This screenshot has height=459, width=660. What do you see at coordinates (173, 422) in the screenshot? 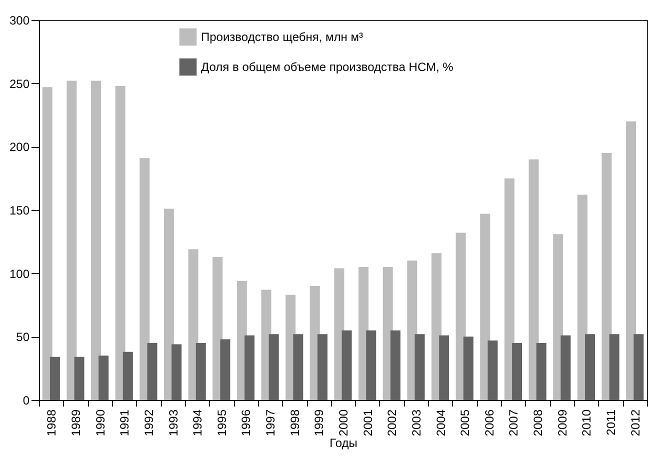
I see `x-tick-label: 1993` at bounding box center [173, 422].